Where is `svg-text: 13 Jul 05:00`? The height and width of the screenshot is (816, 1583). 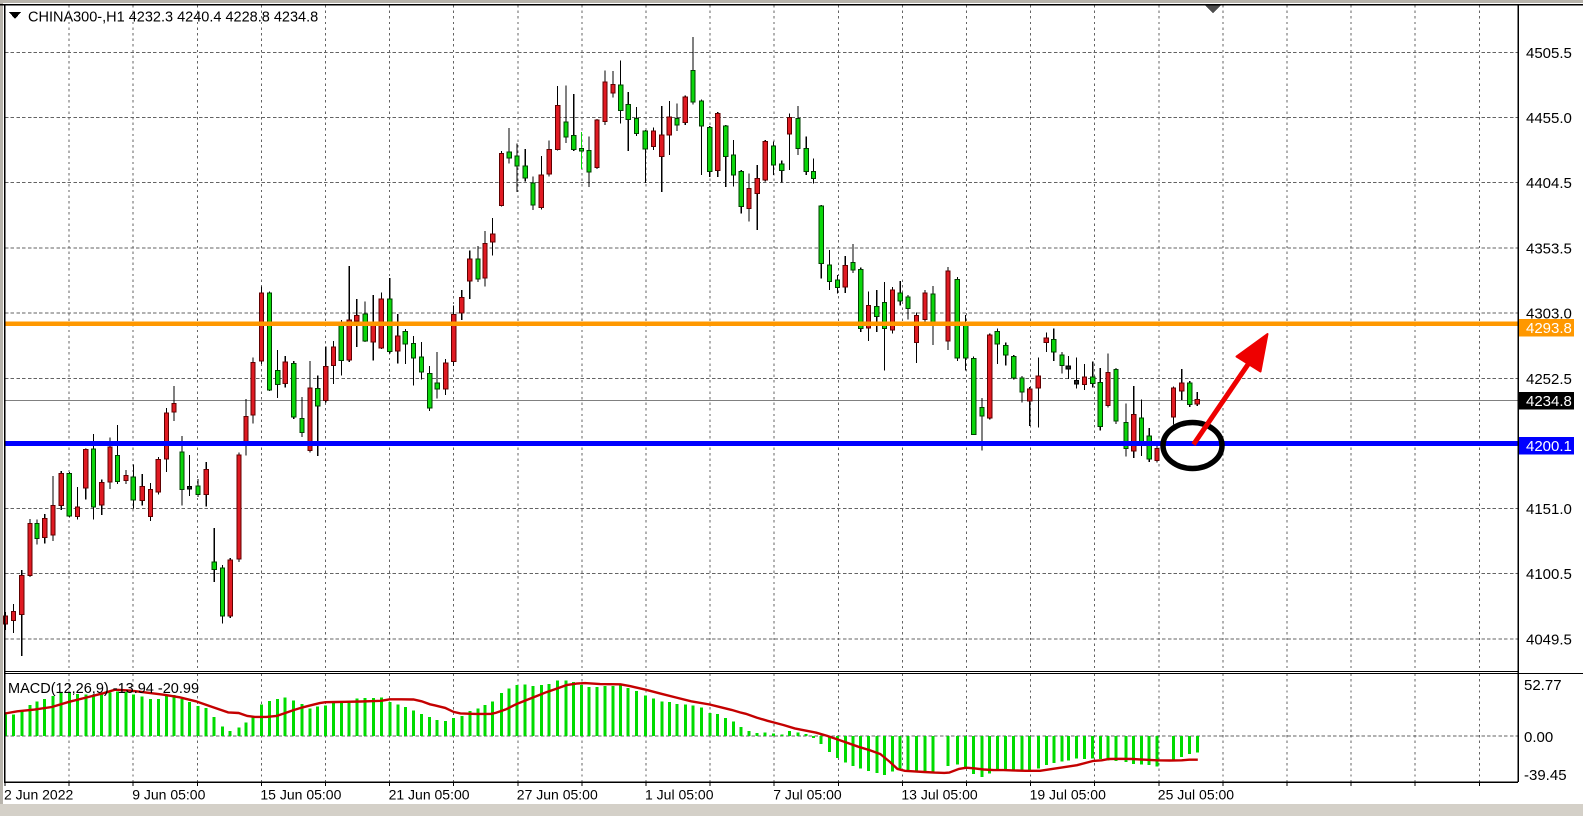
svg-text: 13 Jul 05:00 is located at coordinates (939, 795).